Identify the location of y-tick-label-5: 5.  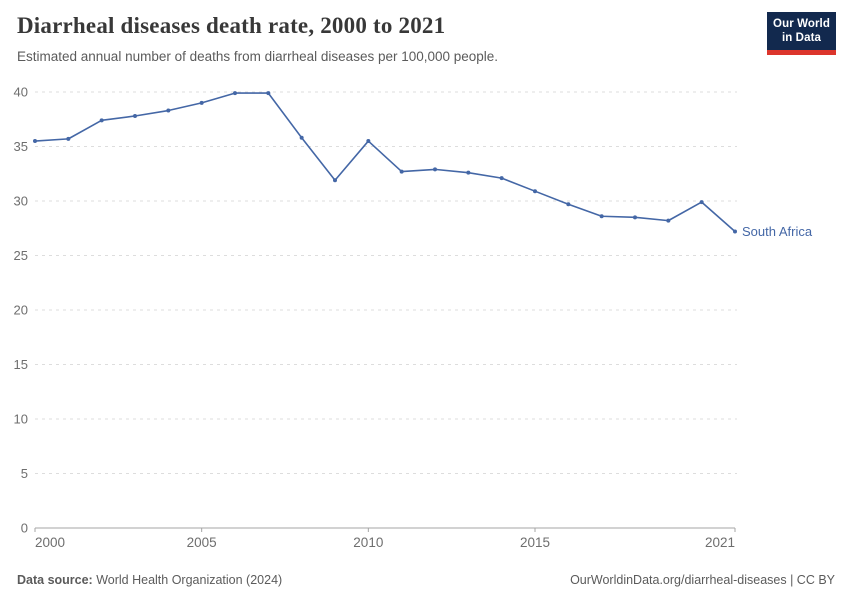
(24, 473).